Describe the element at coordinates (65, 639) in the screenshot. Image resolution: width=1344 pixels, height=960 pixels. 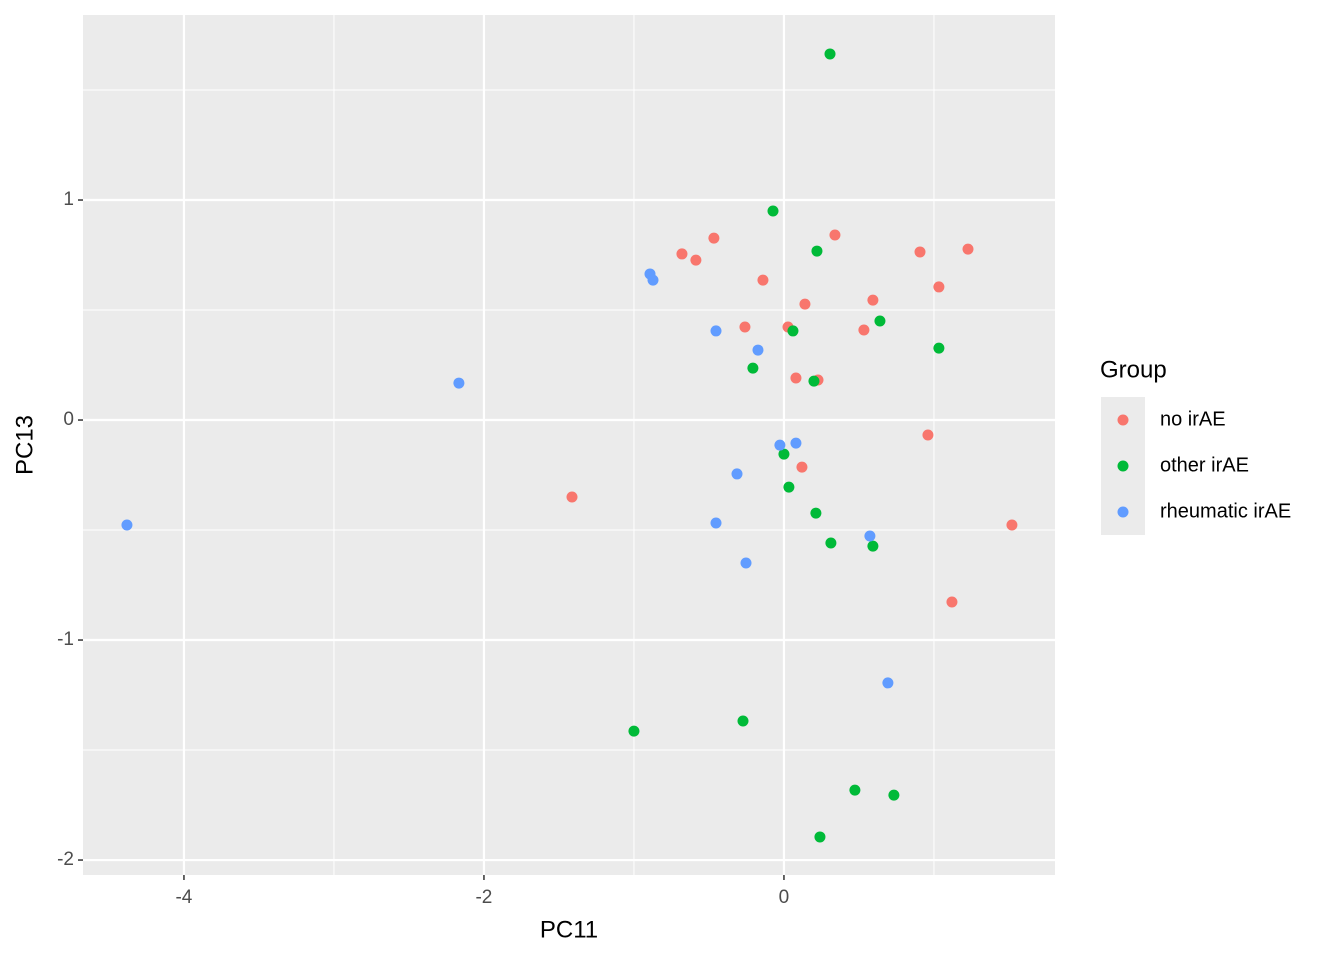
I see `y-tick-label: -1` at that location.